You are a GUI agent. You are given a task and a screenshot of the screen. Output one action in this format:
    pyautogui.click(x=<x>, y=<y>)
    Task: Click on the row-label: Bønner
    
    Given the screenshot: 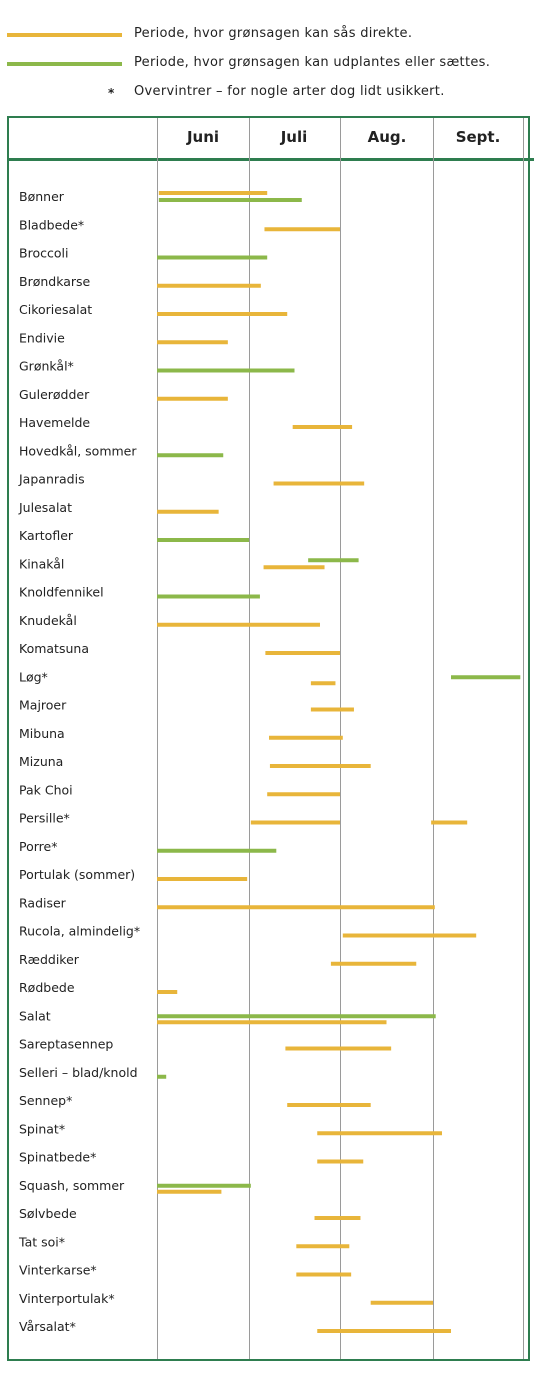 What is the action you would take?
    pyautogui.click(x=42, y=196)
    